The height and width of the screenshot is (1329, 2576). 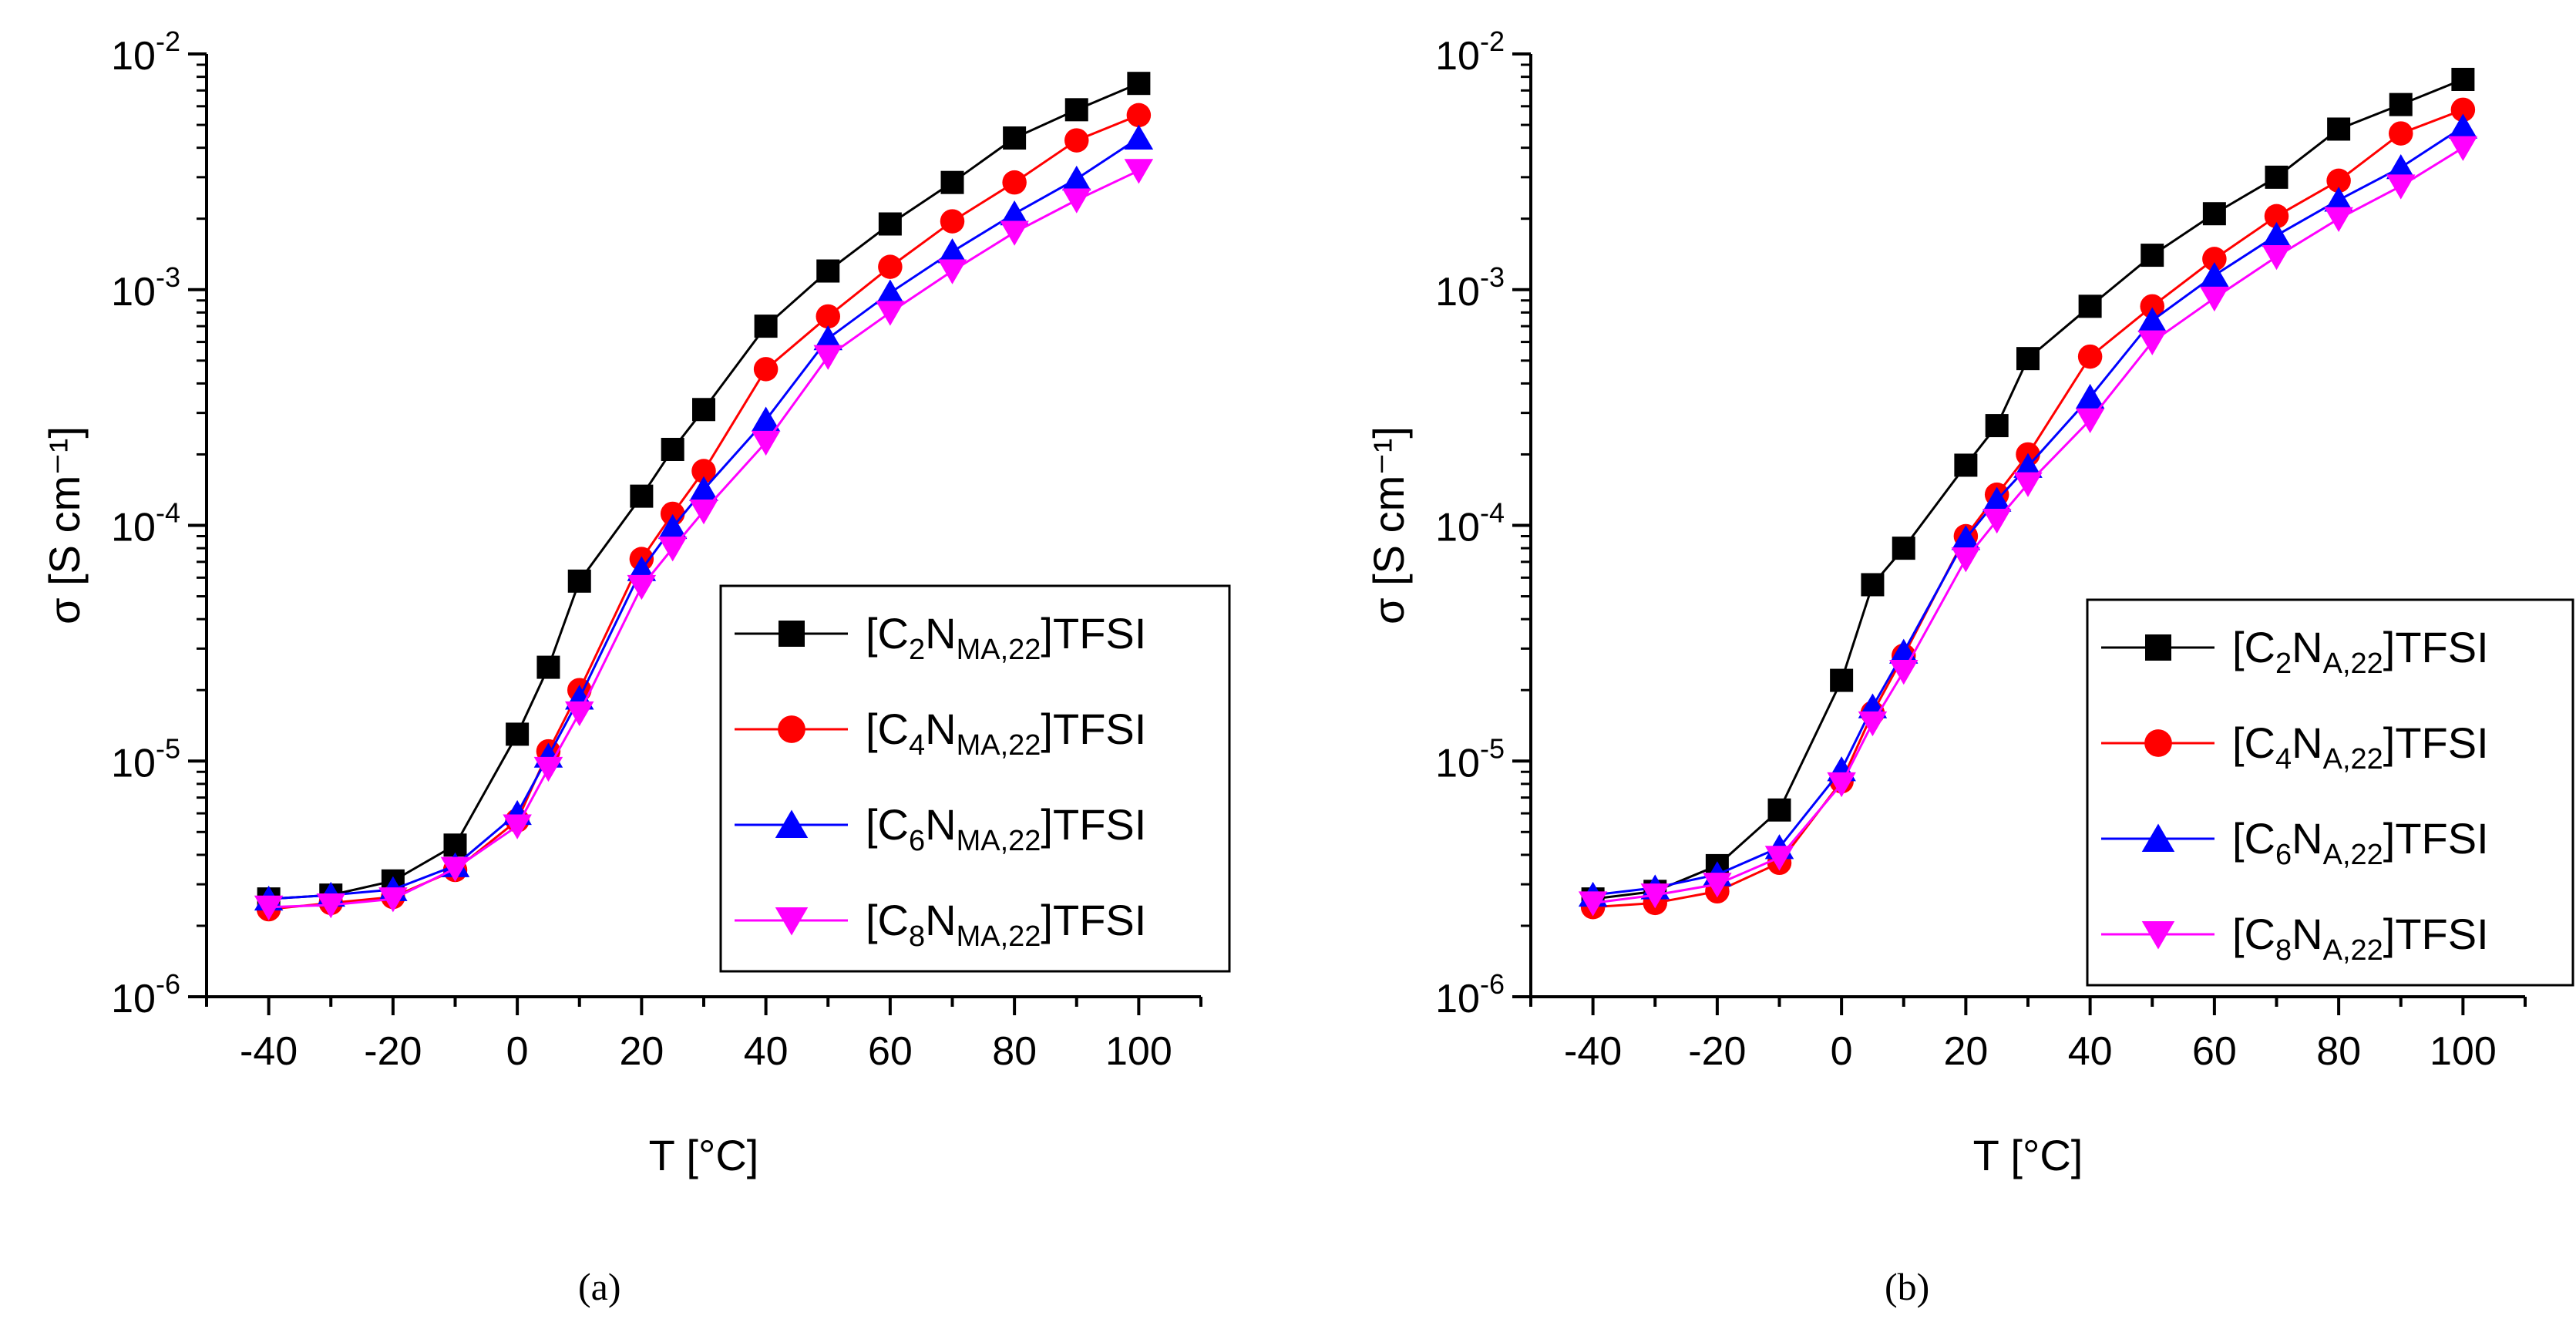 I want to click on legend-label-2: [C4NMA,22]TFSI, so click(x=1006, y=733).